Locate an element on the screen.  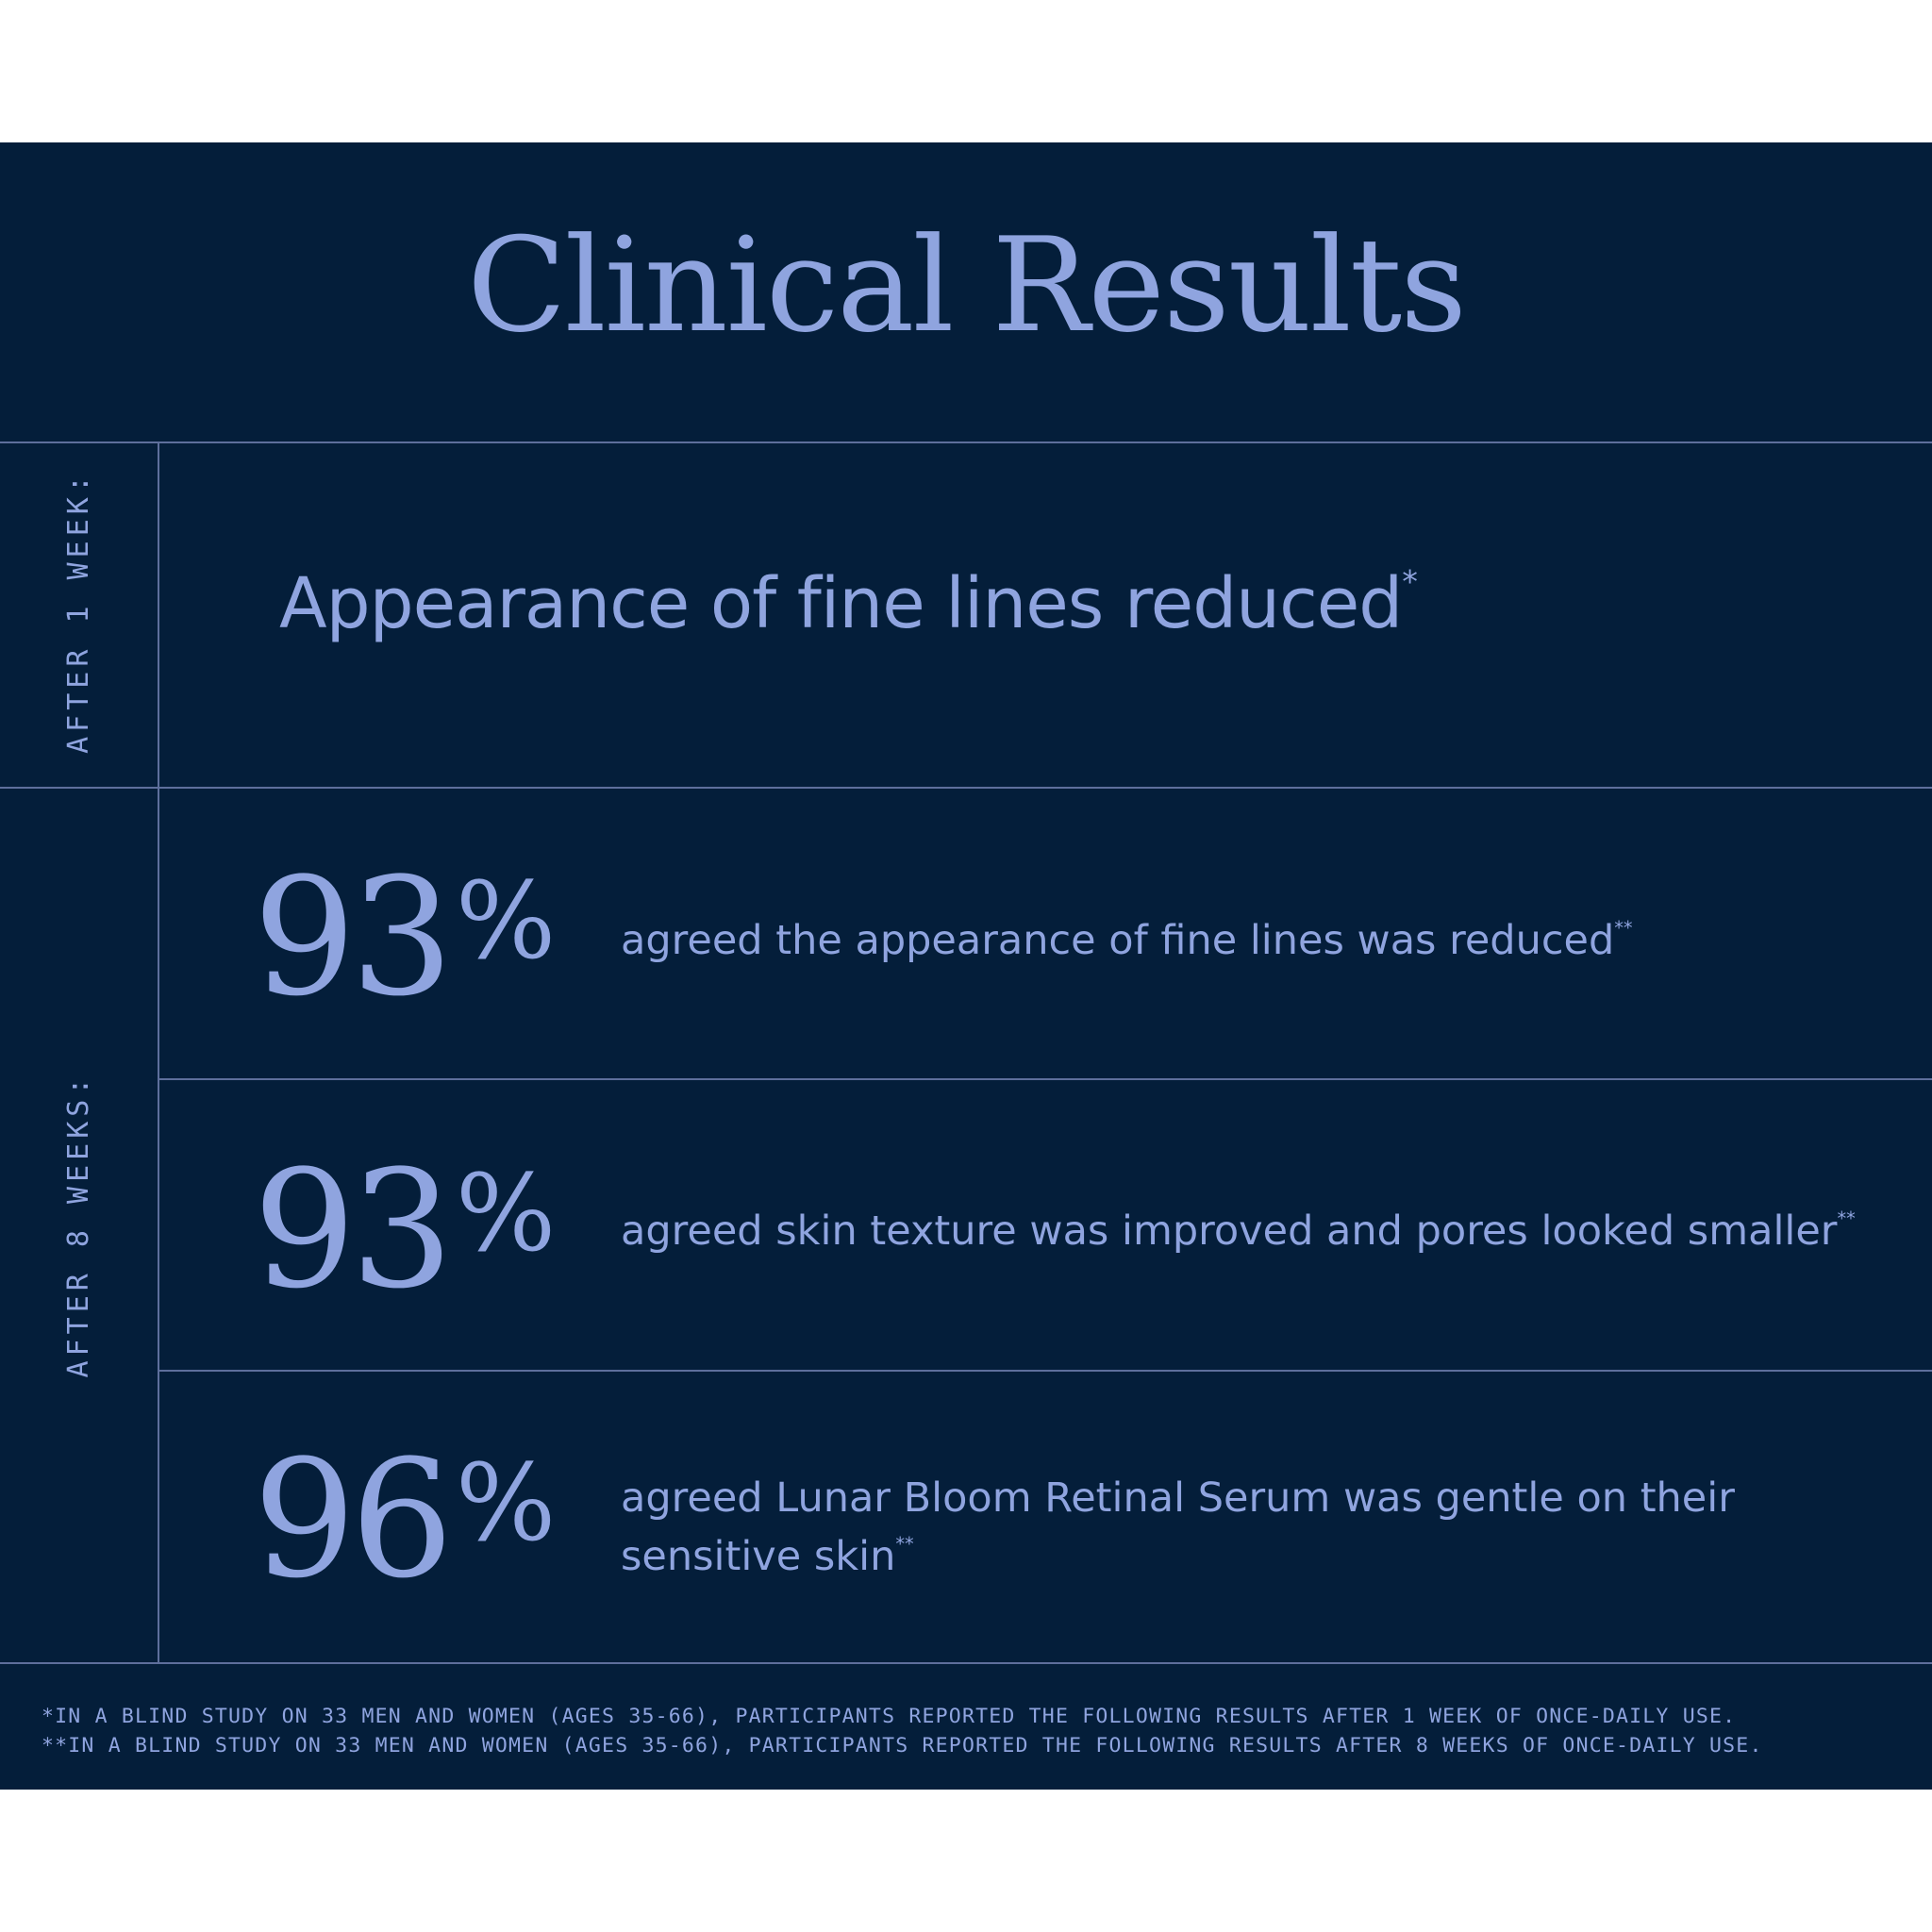
stat-text: sensitive skin is located at coordinates (758, 1557).